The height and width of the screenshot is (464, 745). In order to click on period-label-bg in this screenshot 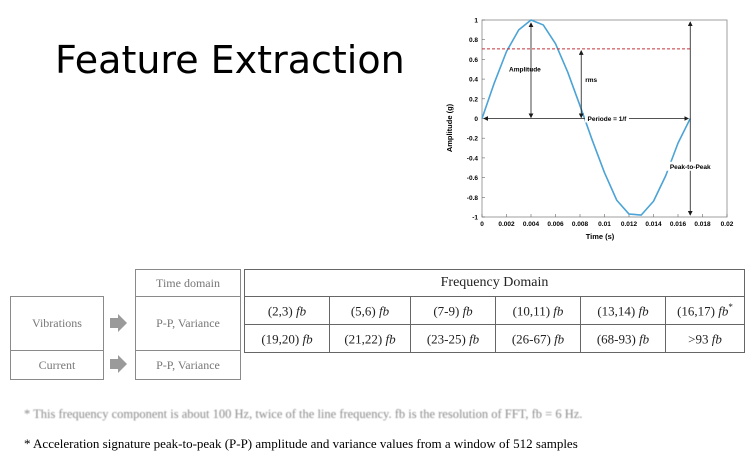, I will do `click(606, 118)`.